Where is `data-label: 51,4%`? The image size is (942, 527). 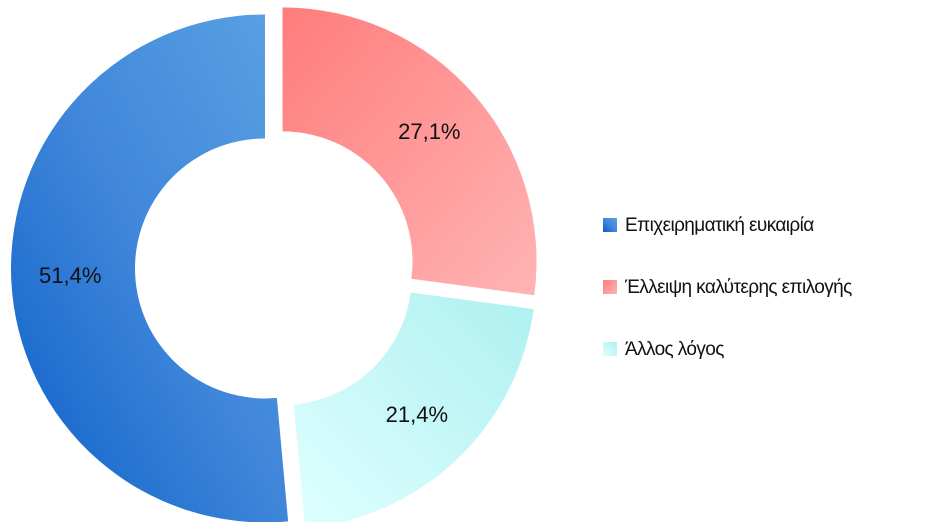 data-label: 51,4% is located at coordinates (70, 275).